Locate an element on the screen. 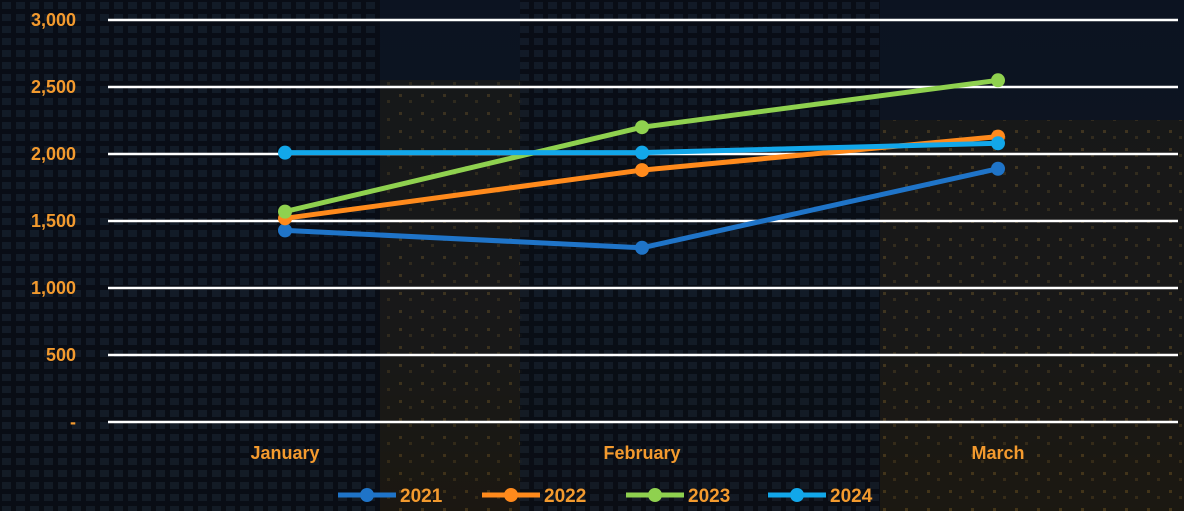  series-2024 is located at coordinates (641, 148).